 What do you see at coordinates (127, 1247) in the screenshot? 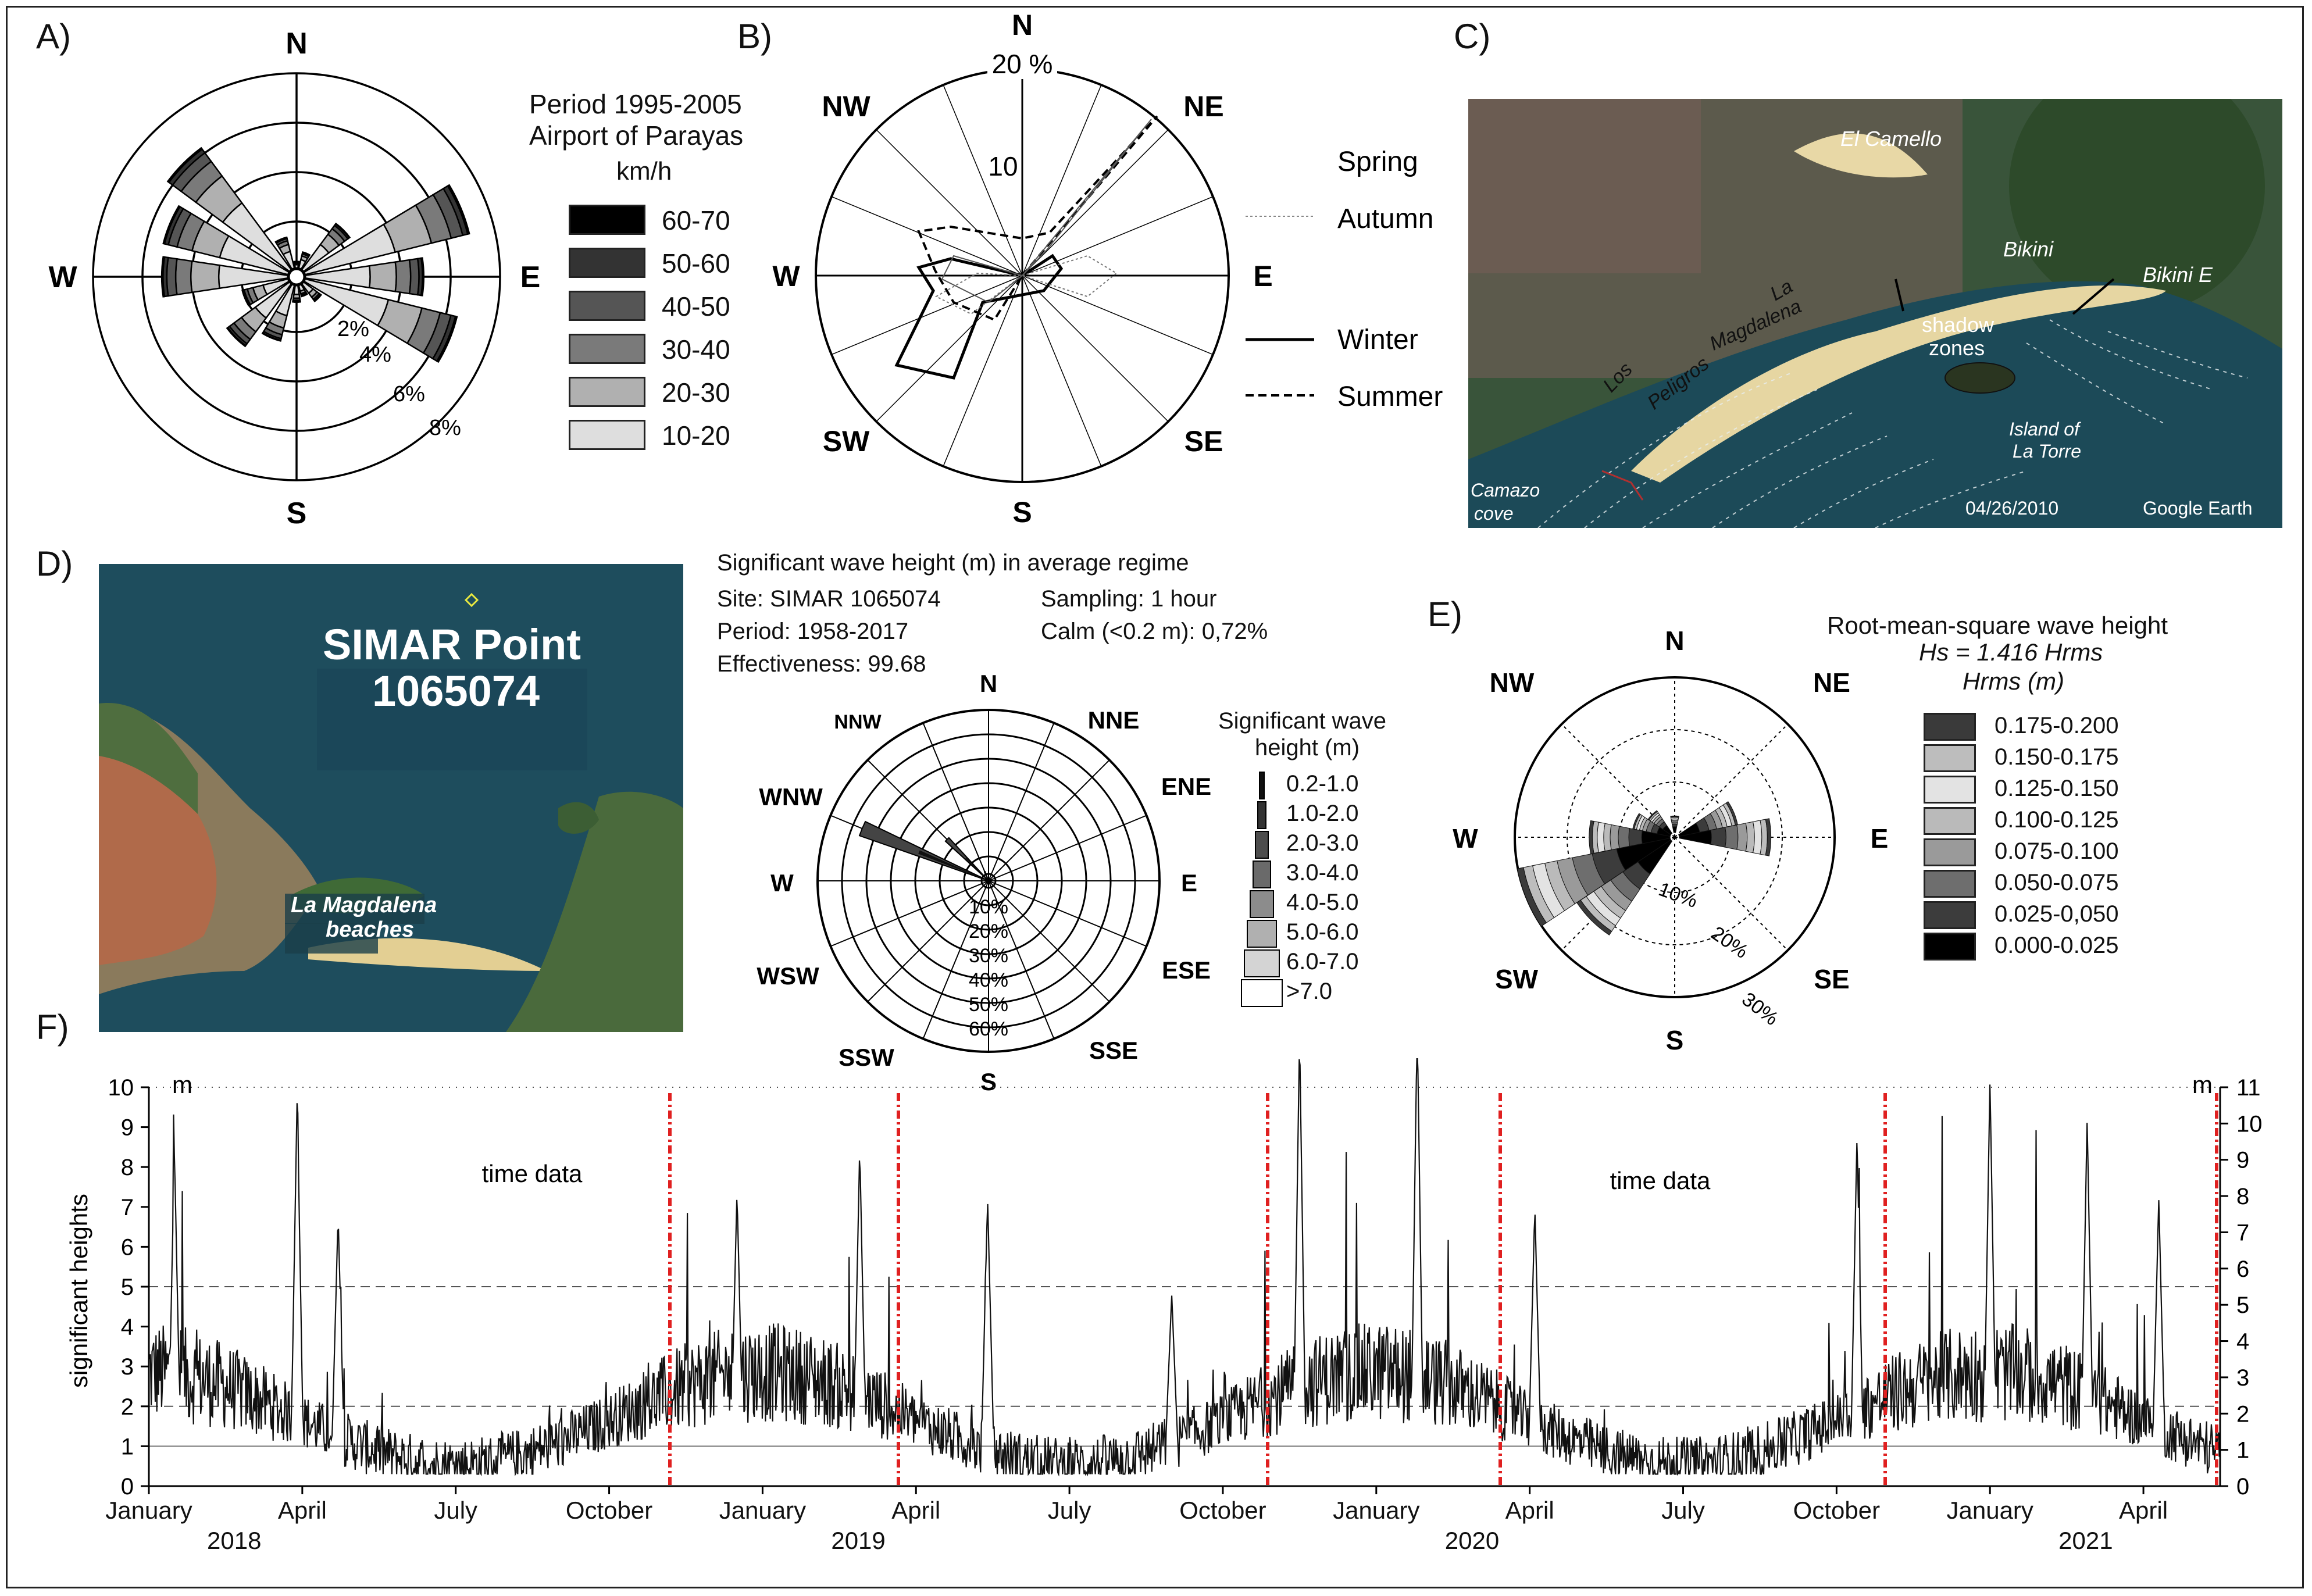
I see `f-ytick-label: 6` at bounding box center [127, 1247].